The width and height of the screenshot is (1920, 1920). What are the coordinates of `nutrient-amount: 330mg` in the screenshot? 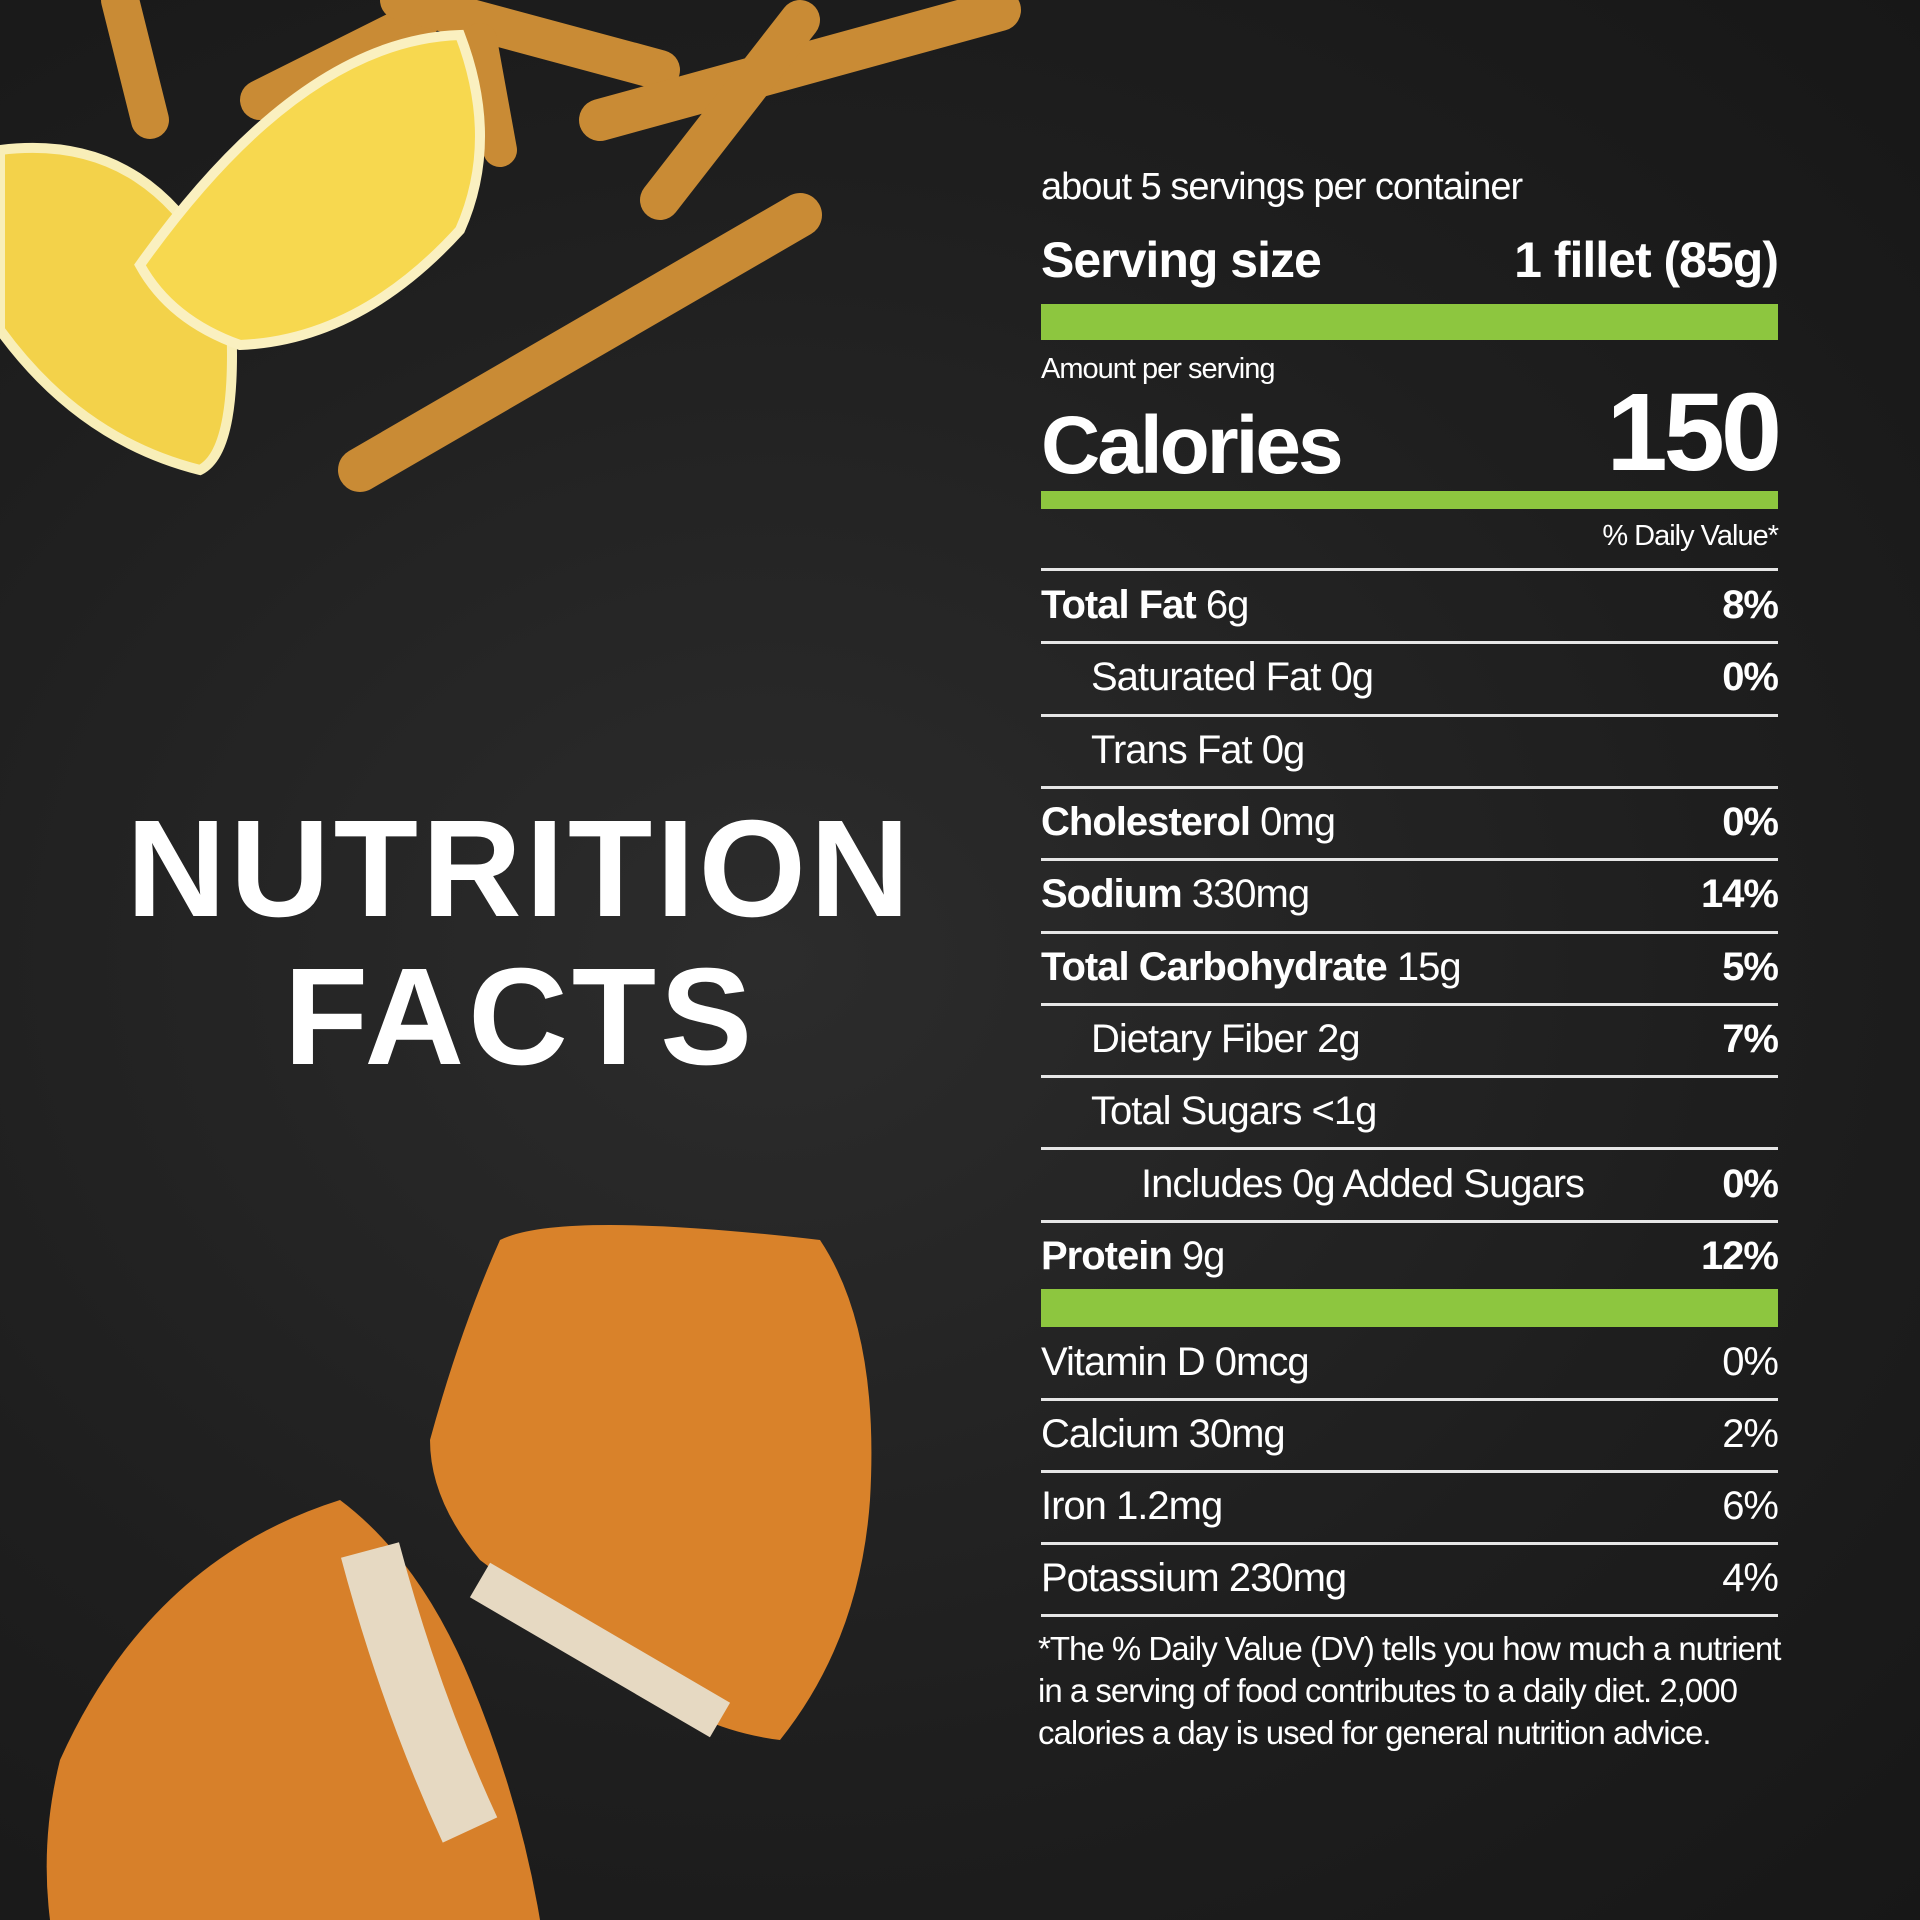 It's located at (1250, 894).